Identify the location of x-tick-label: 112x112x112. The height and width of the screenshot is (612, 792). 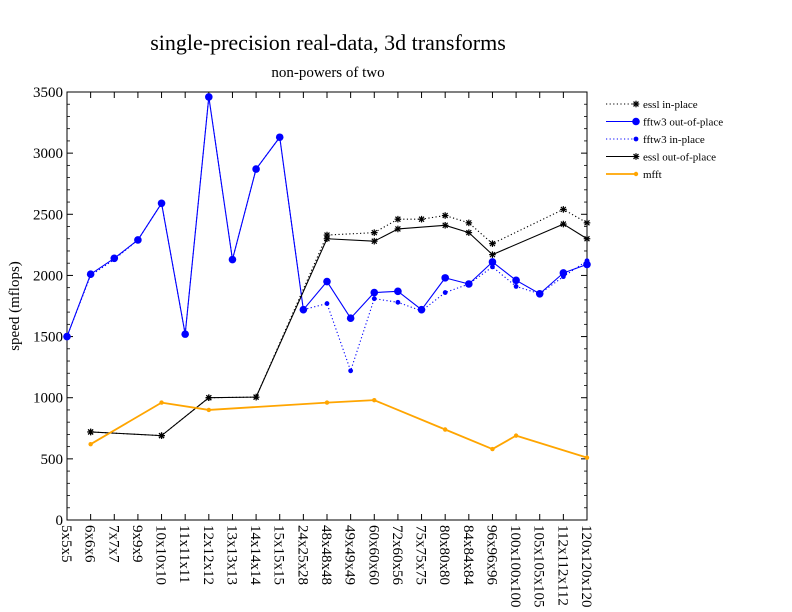
(562, 565).